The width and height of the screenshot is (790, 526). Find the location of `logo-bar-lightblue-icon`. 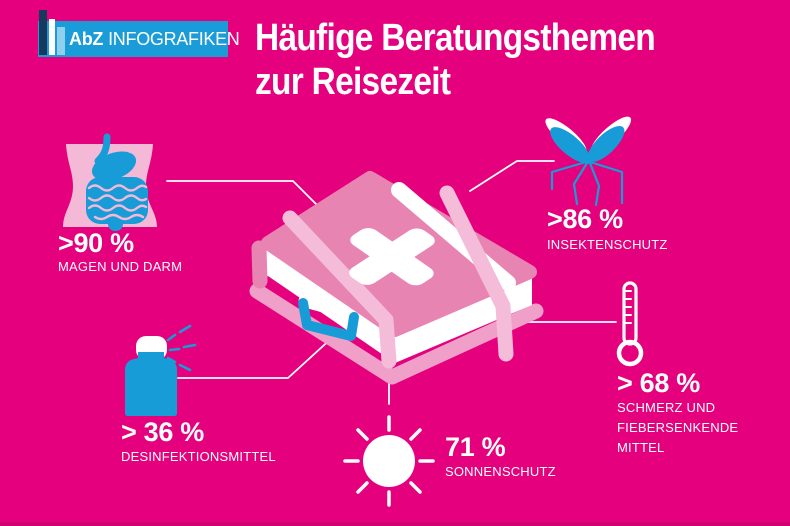

logo-bar-lightblue-icon is located at coordinates (61, 41).